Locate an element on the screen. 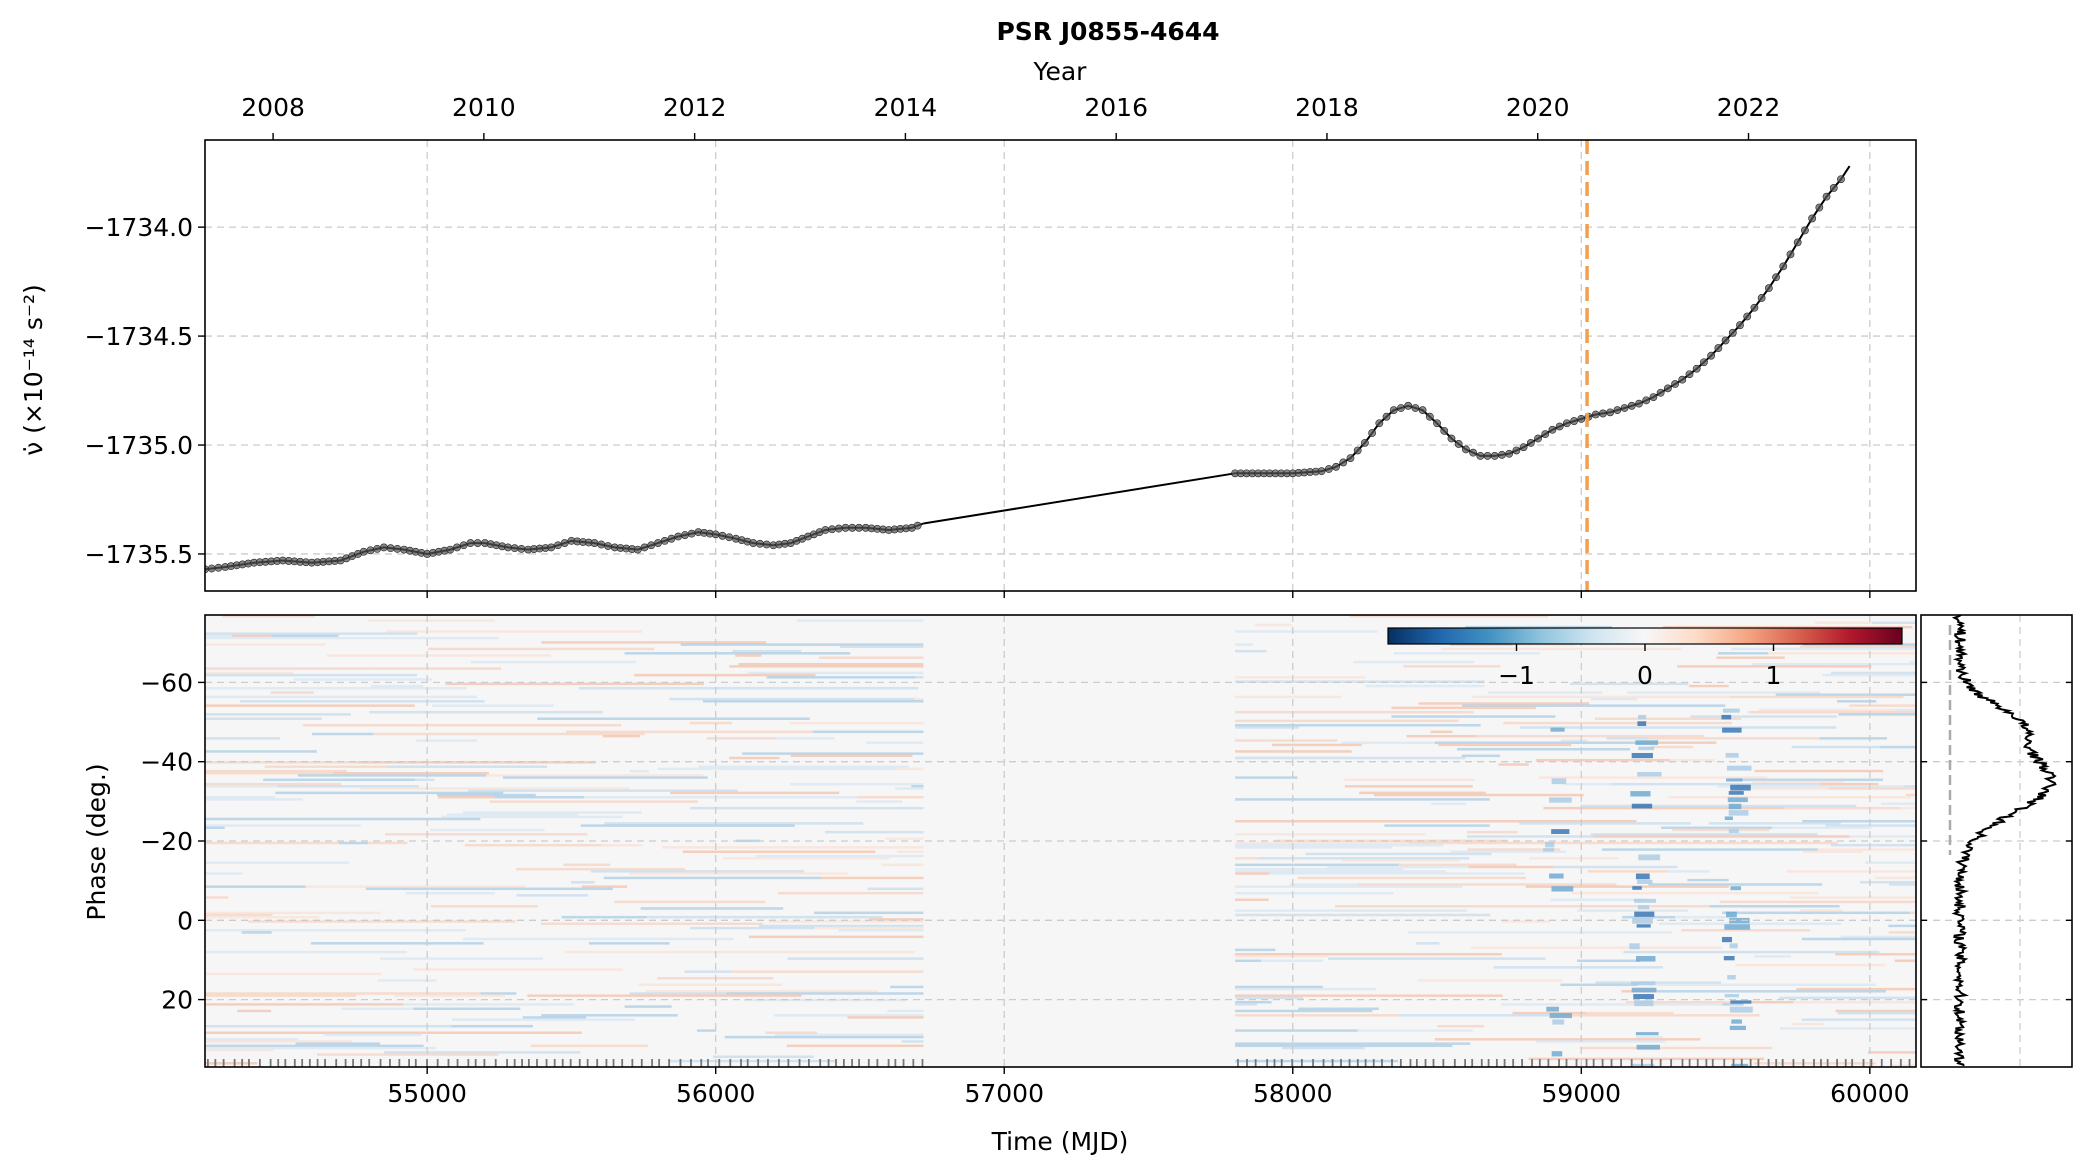  colorbar: −1 0 1 is located at coordinates (1645, 658).